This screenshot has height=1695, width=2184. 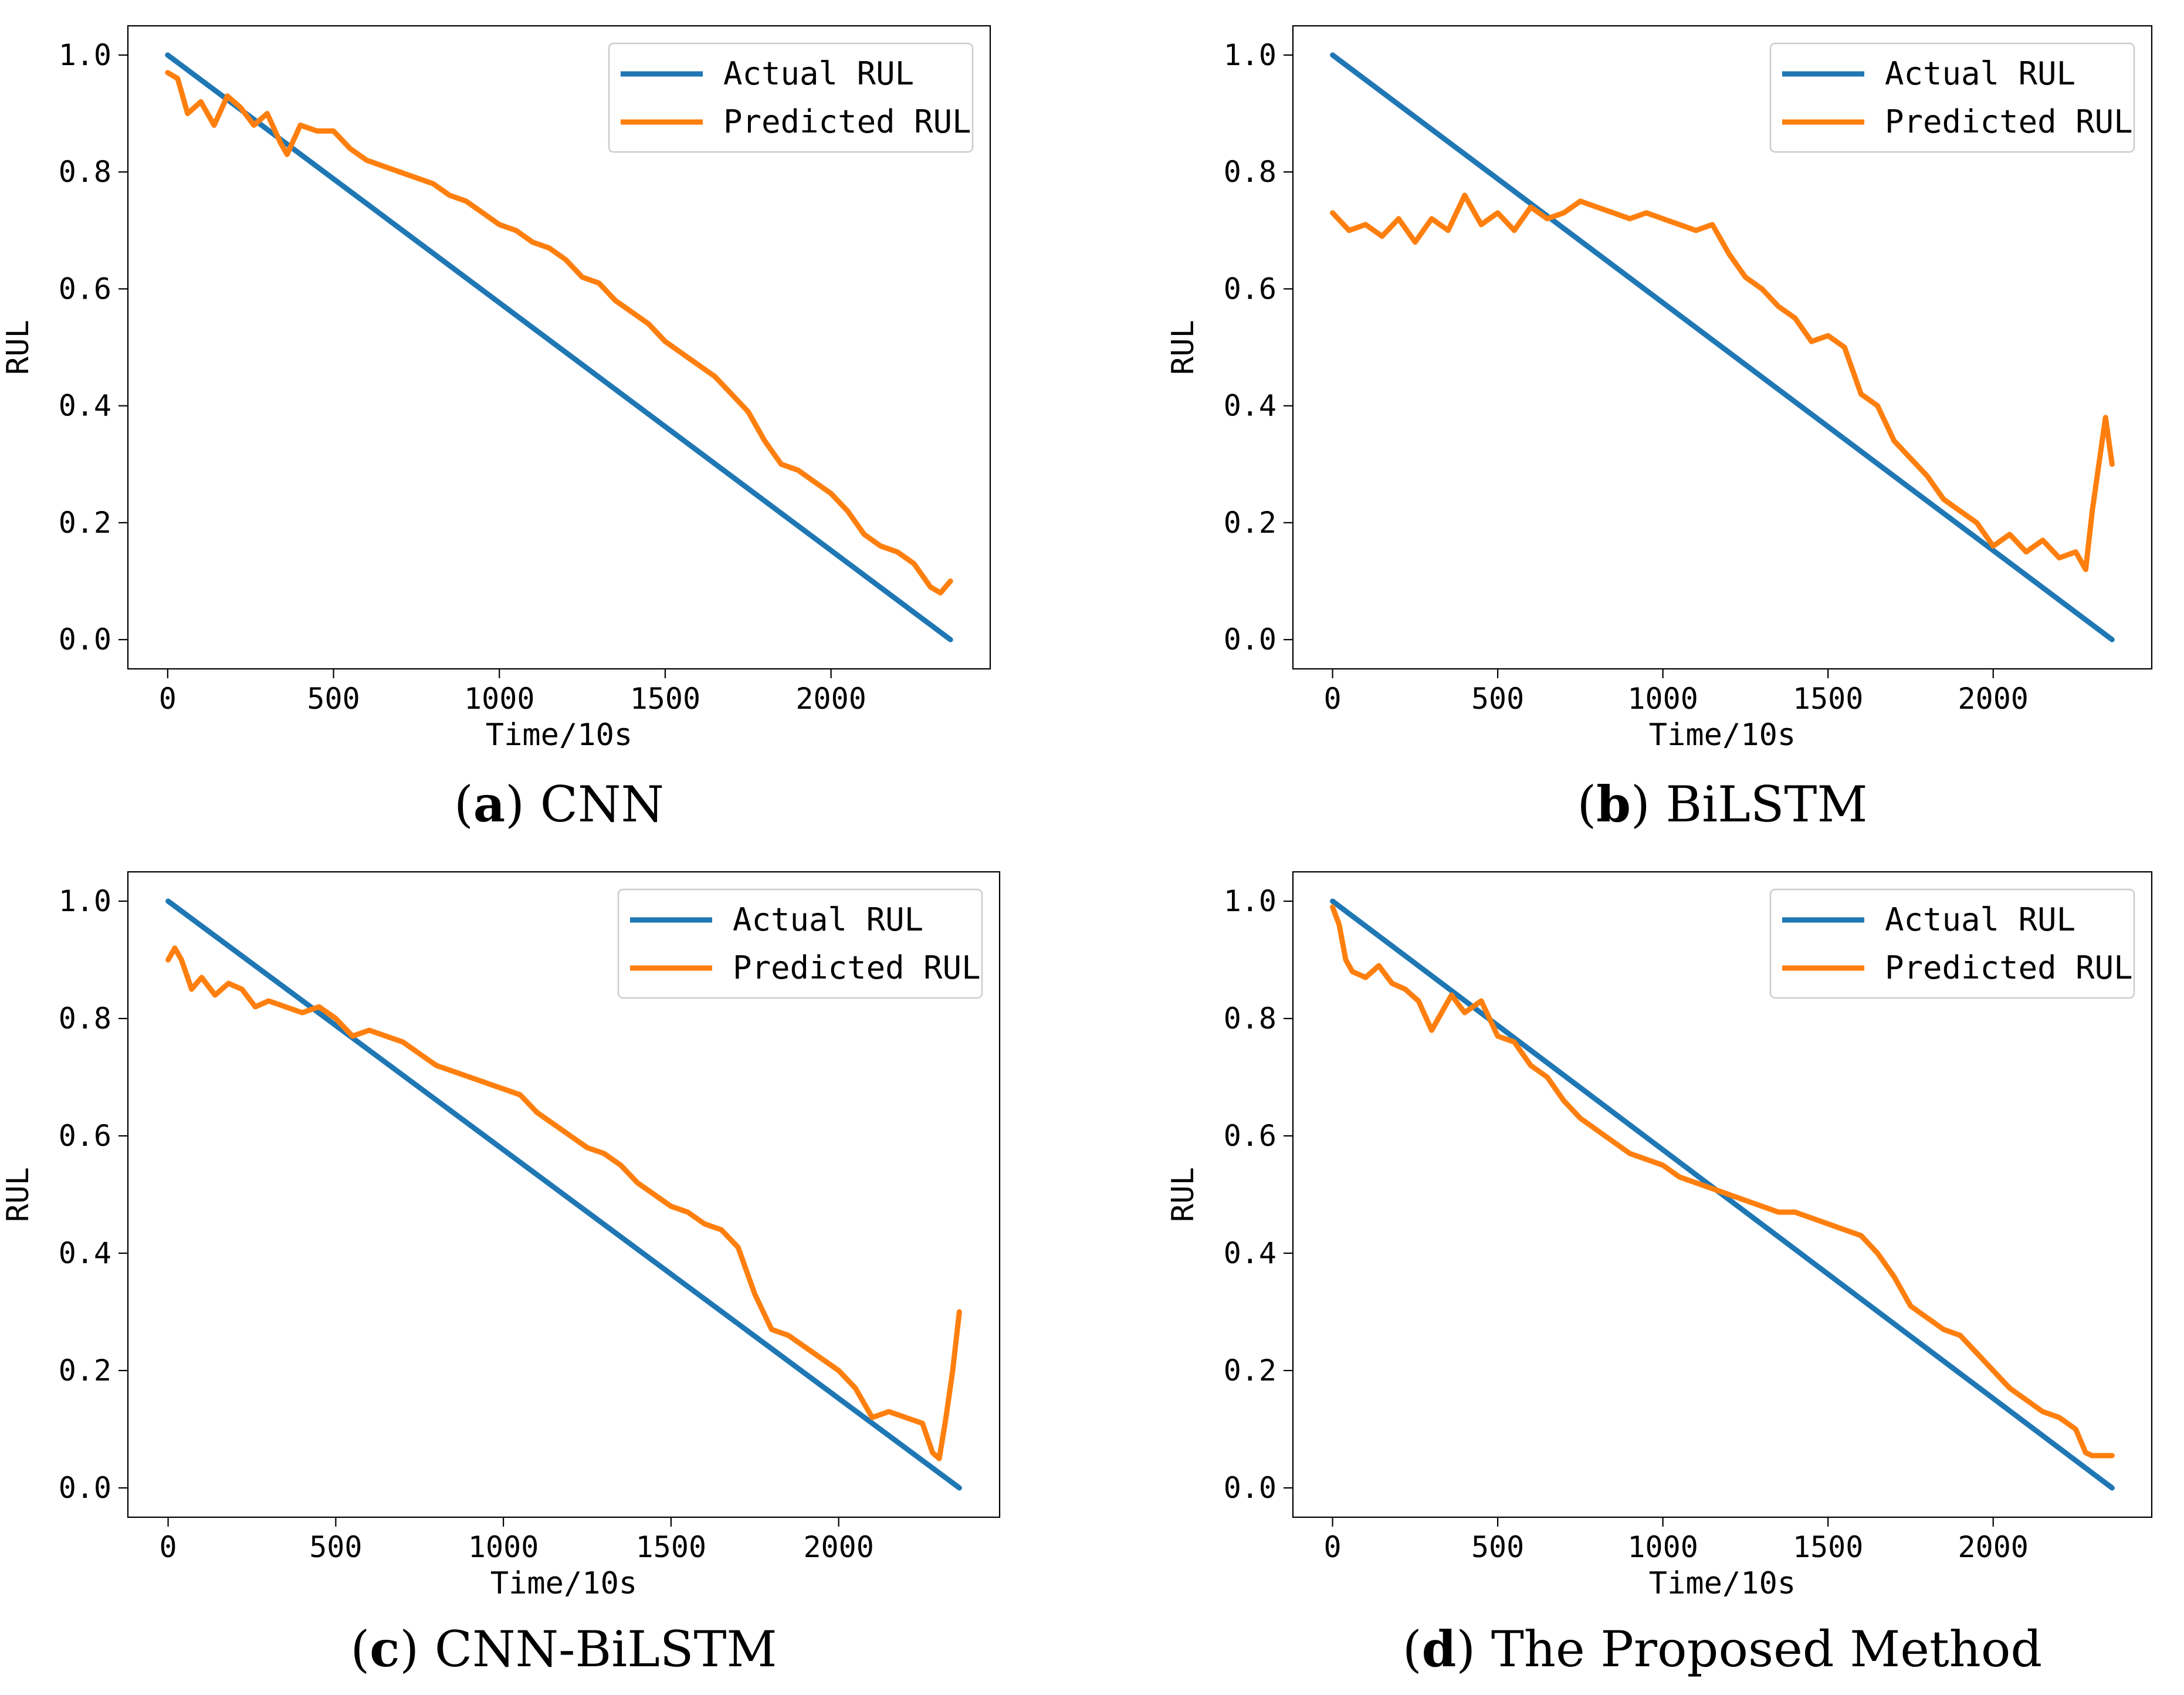 I want to click on caption-title: CNN, so click(x=602, y=805).